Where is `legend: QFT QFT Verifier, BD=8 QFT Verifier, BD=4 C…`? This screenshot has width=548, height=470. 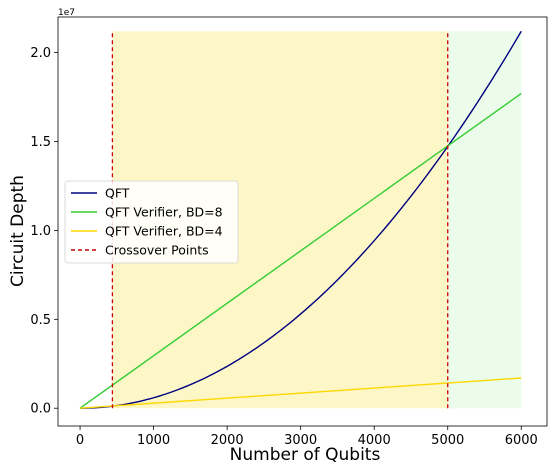
legend: QFT QFT Verifier, BD=8 QFT Verifier, BD=4 C… is located at coordinates (151, 222).